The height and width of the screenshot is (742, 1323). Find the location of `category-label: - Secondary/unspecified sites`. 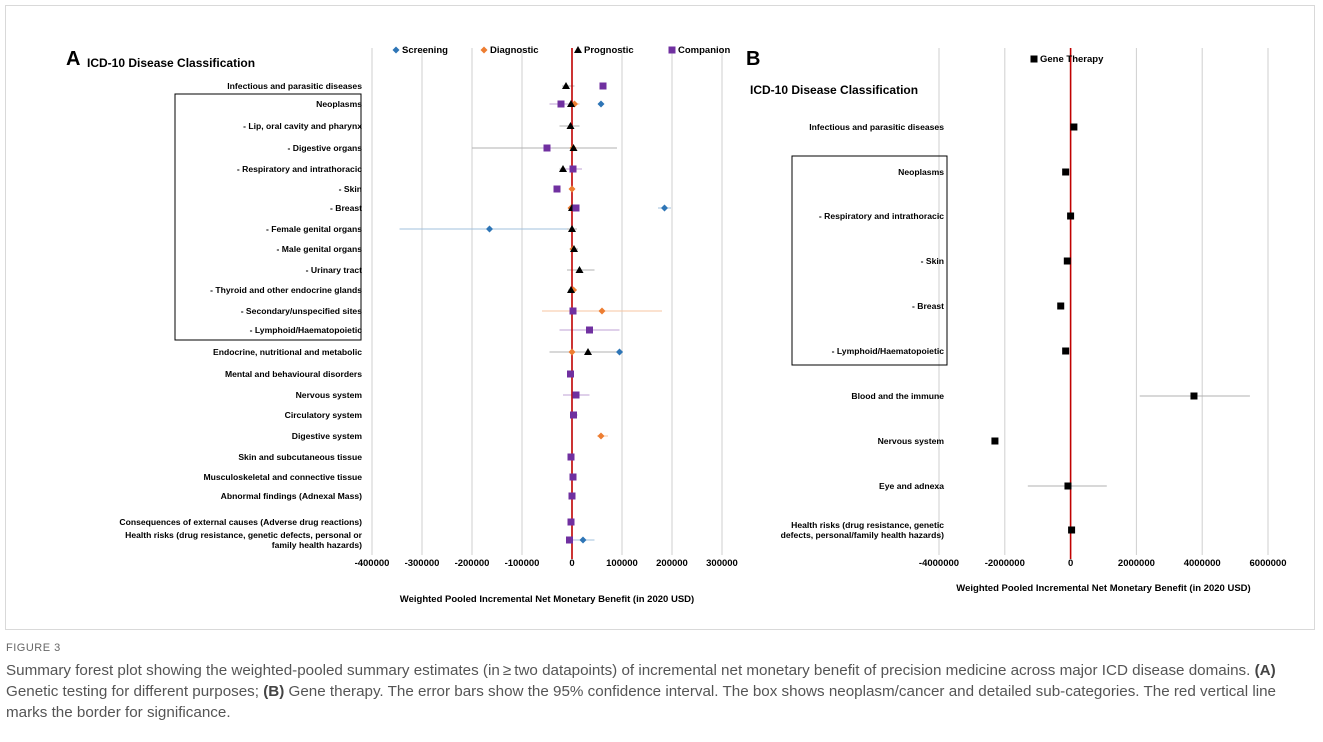

category-label: - Secondary/unspecified sites is located at coordinates (302, 311).